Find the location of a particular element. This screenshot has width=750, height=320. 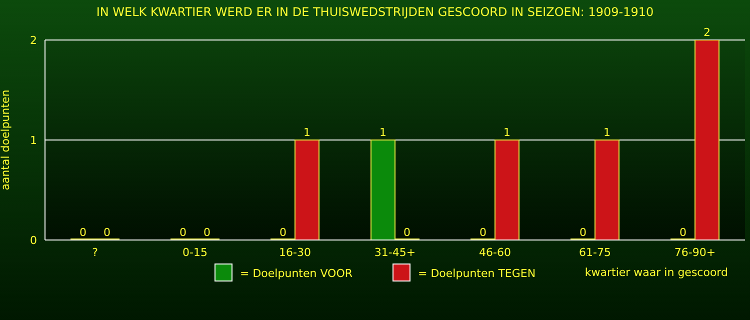

x-tick-label: 76-90+ is located at coordinates (695, 252).